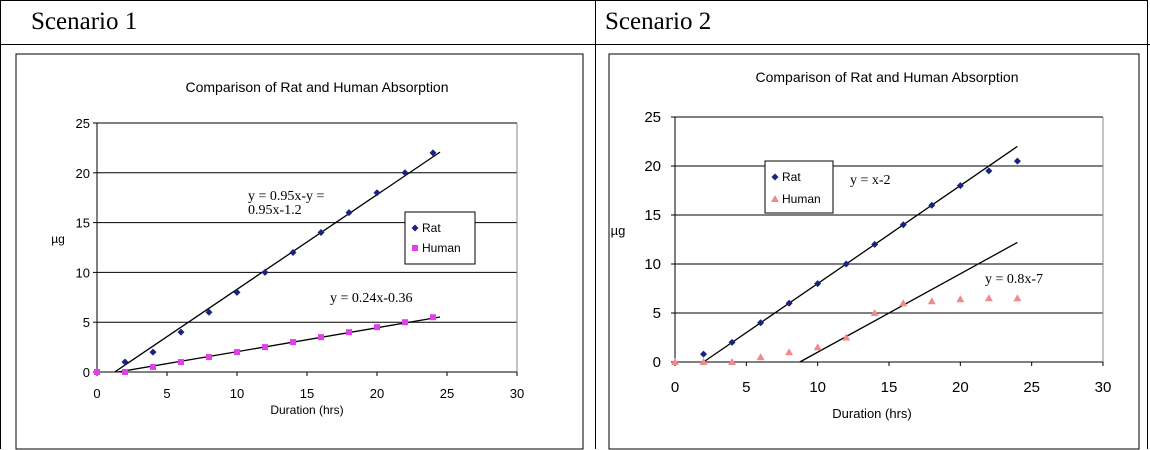  What do you see at coordinates (440, 238) in the screenshot?
I see `legend-box` at bounding box center [440, 238].